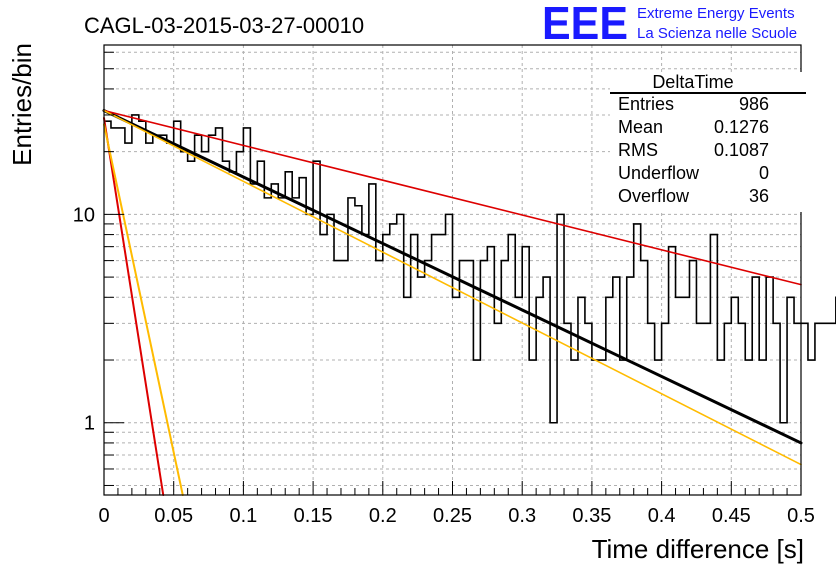 This screenshot has width=836, height=572. Describe the element at coordinates (754, 104) in the screenshot. I see `stats-entries-value: 986` at that location.